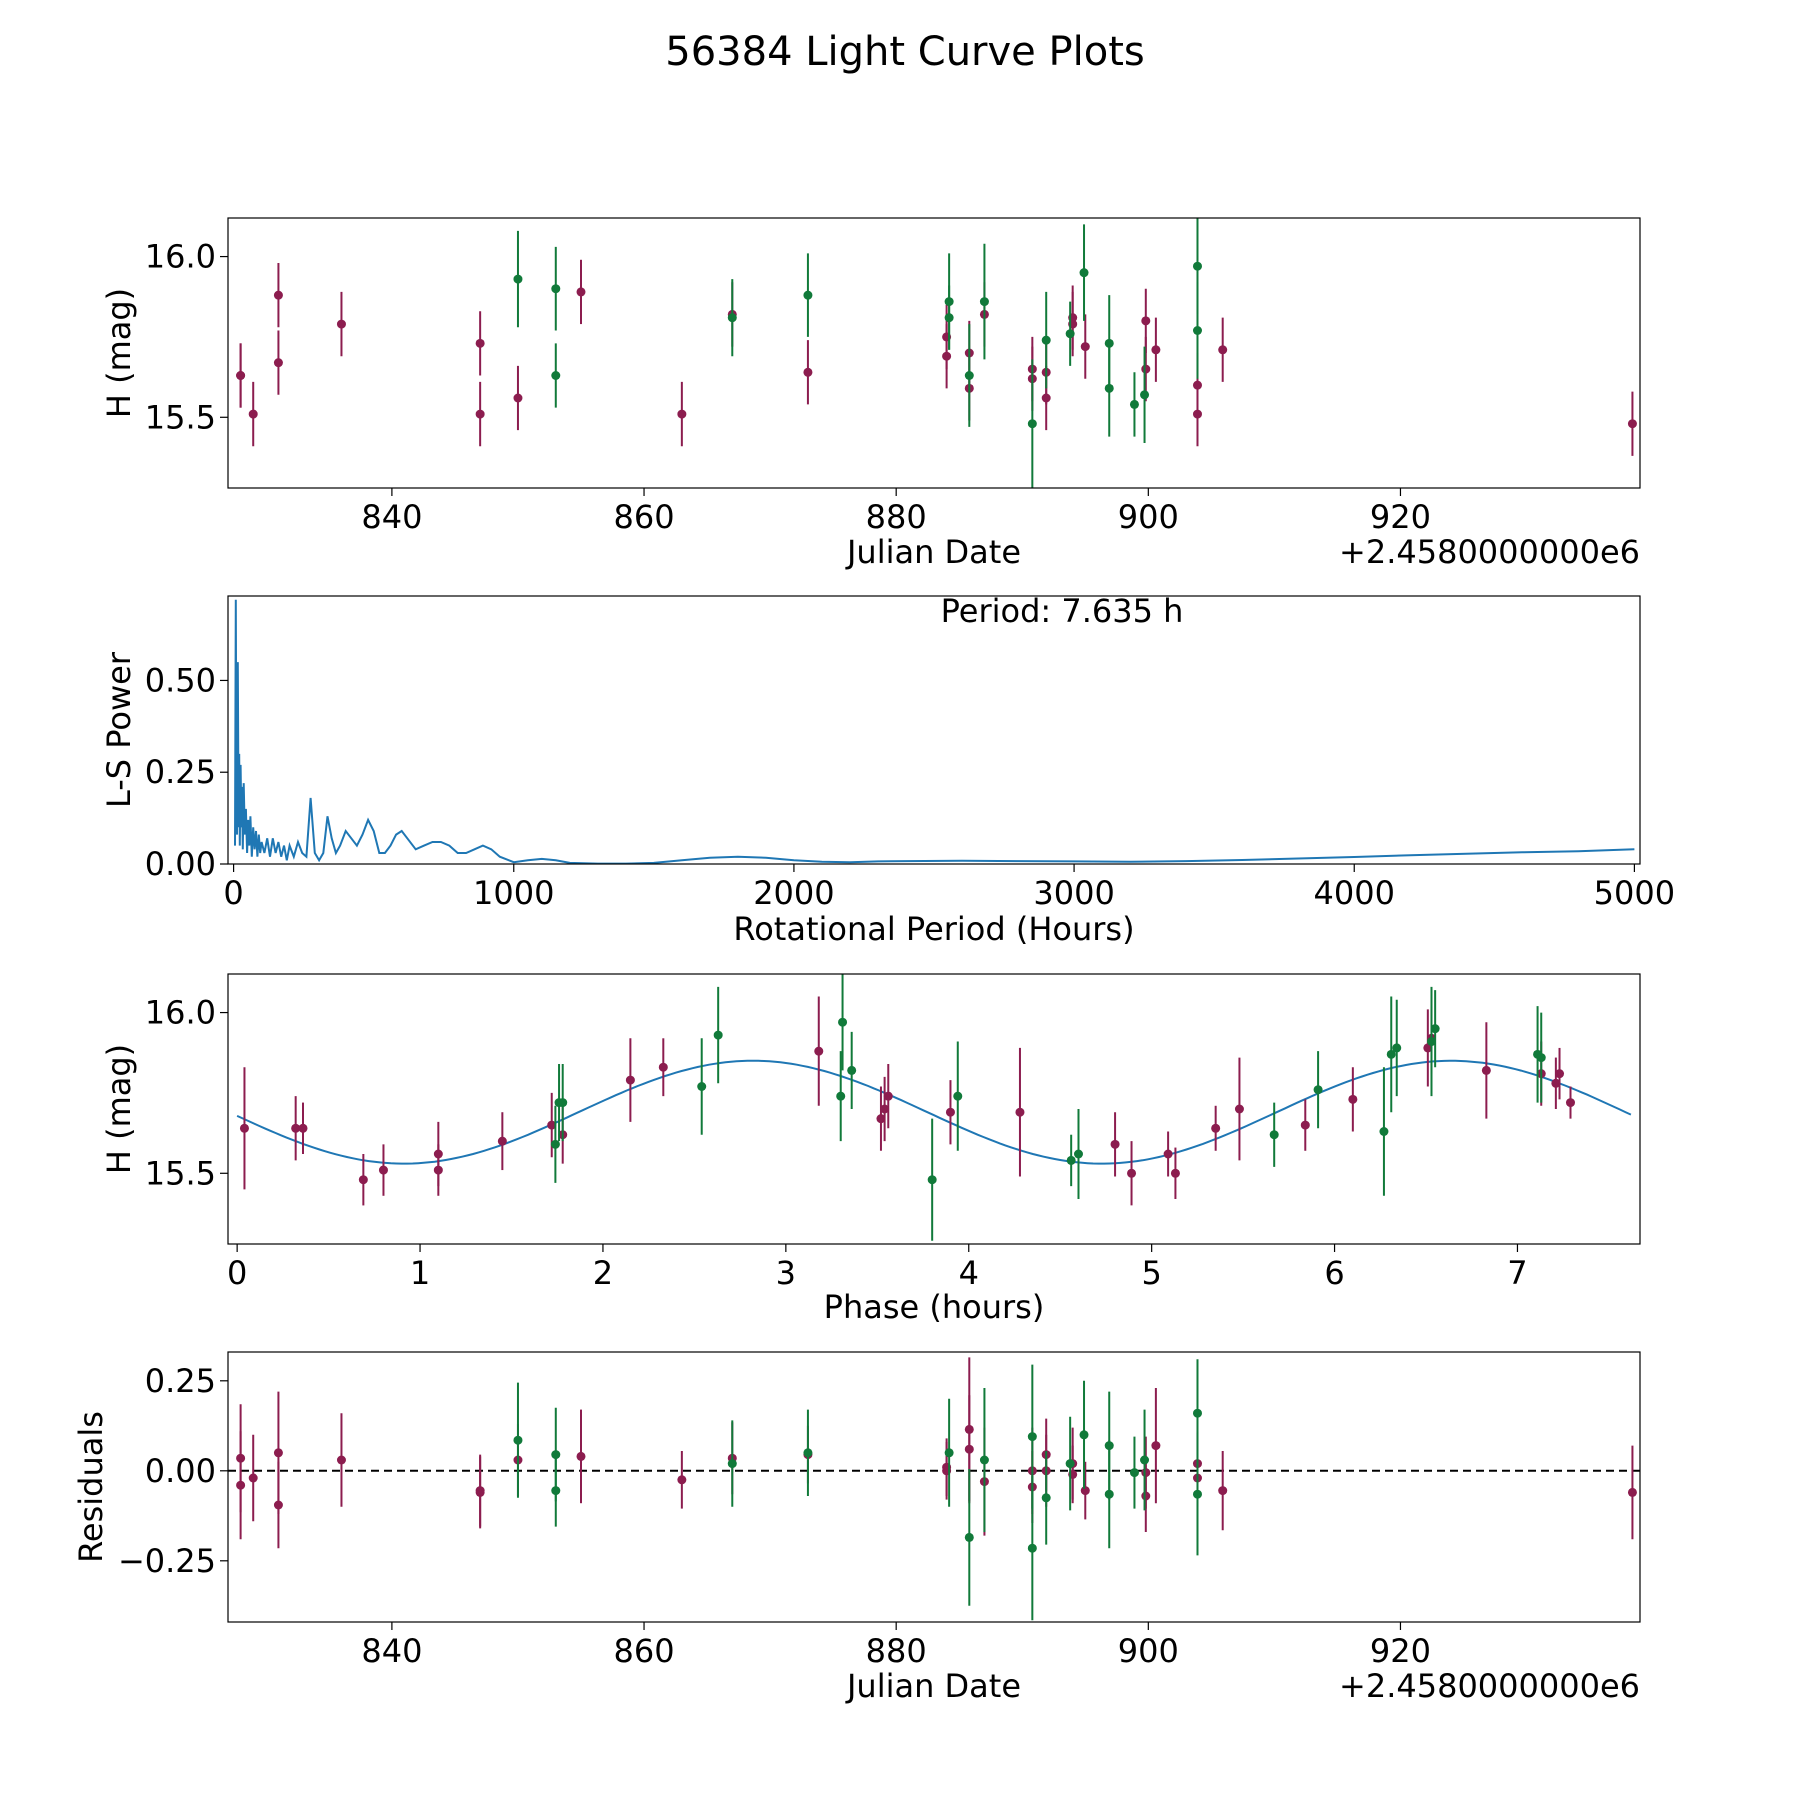 The height and width of the screenshot is (1800, 1800). I want to click on res-xtick-label: 860, so click(643, 1651).